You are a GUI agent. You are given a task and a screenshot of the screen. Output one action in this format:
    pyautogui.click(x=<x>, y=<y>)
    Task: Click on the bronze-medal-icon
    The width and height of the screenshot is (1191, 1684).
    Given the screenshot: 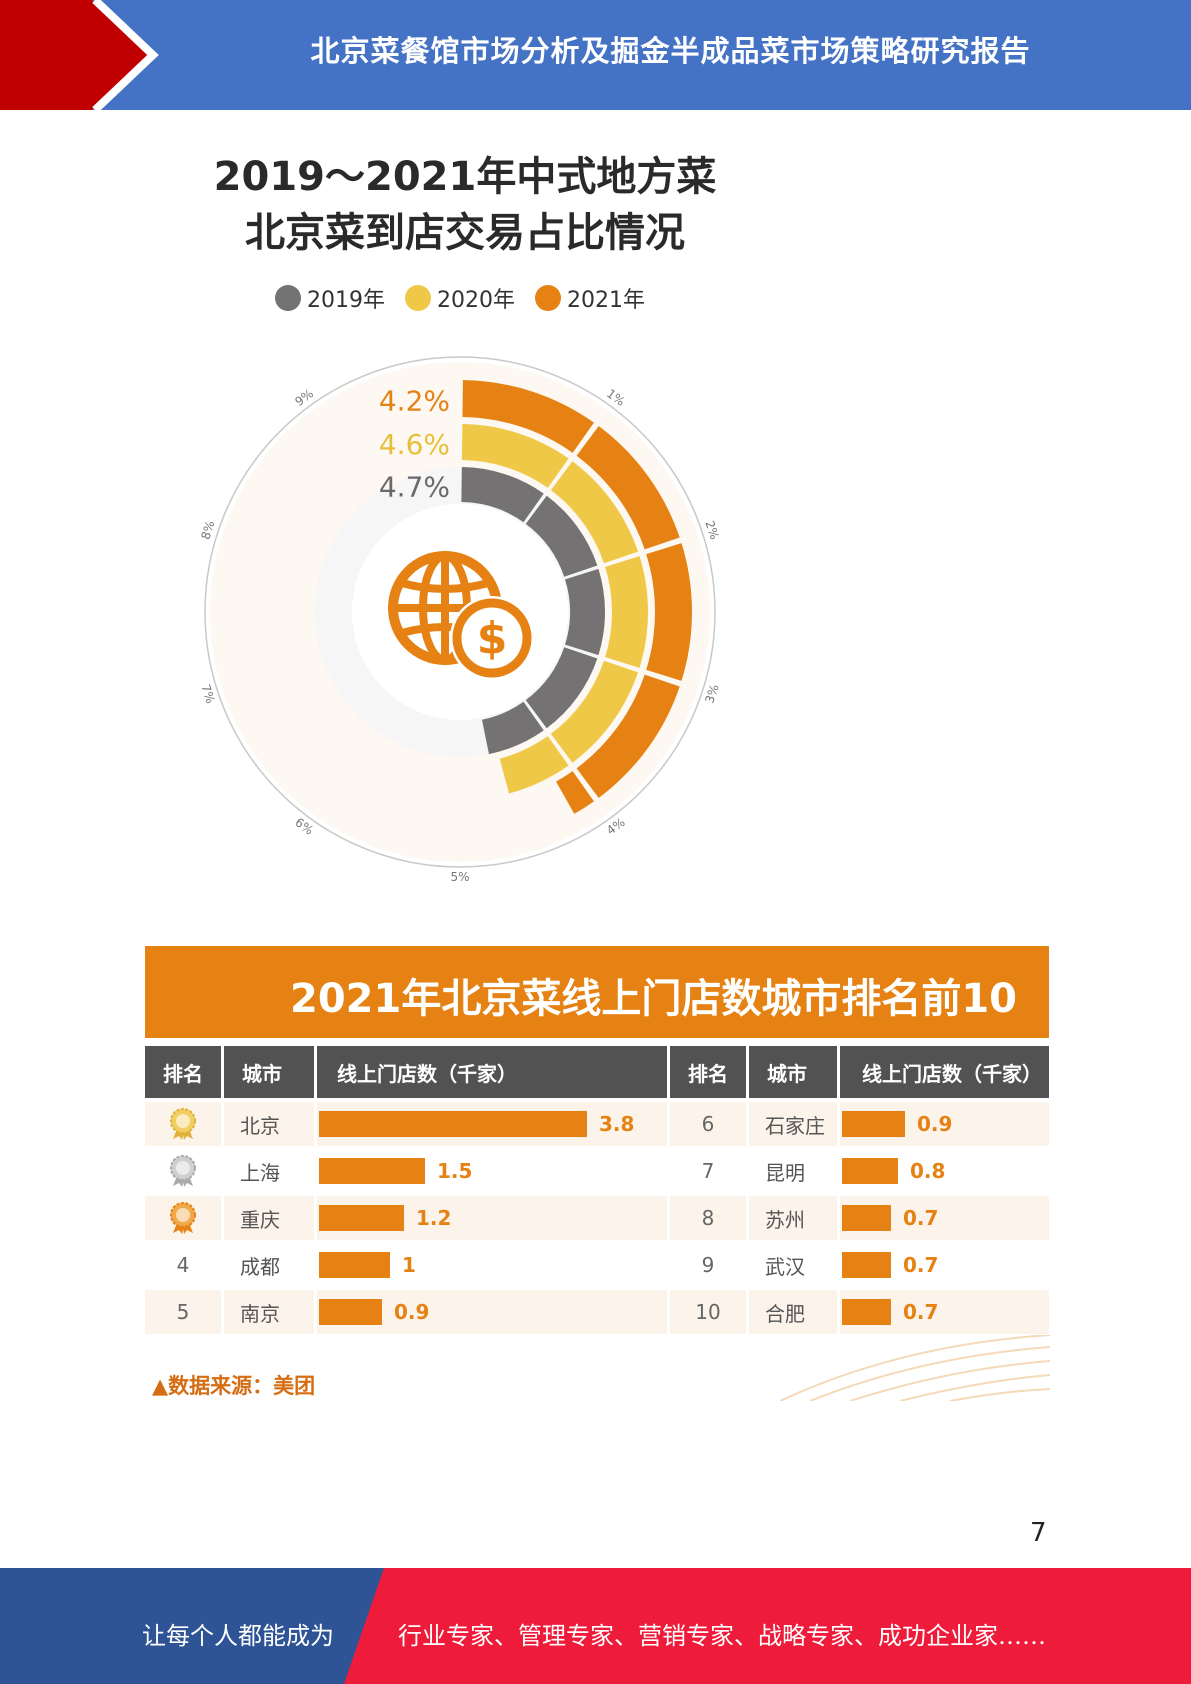 What is the action you would take?
    pyautogui.click(x=183, y=1218)
    